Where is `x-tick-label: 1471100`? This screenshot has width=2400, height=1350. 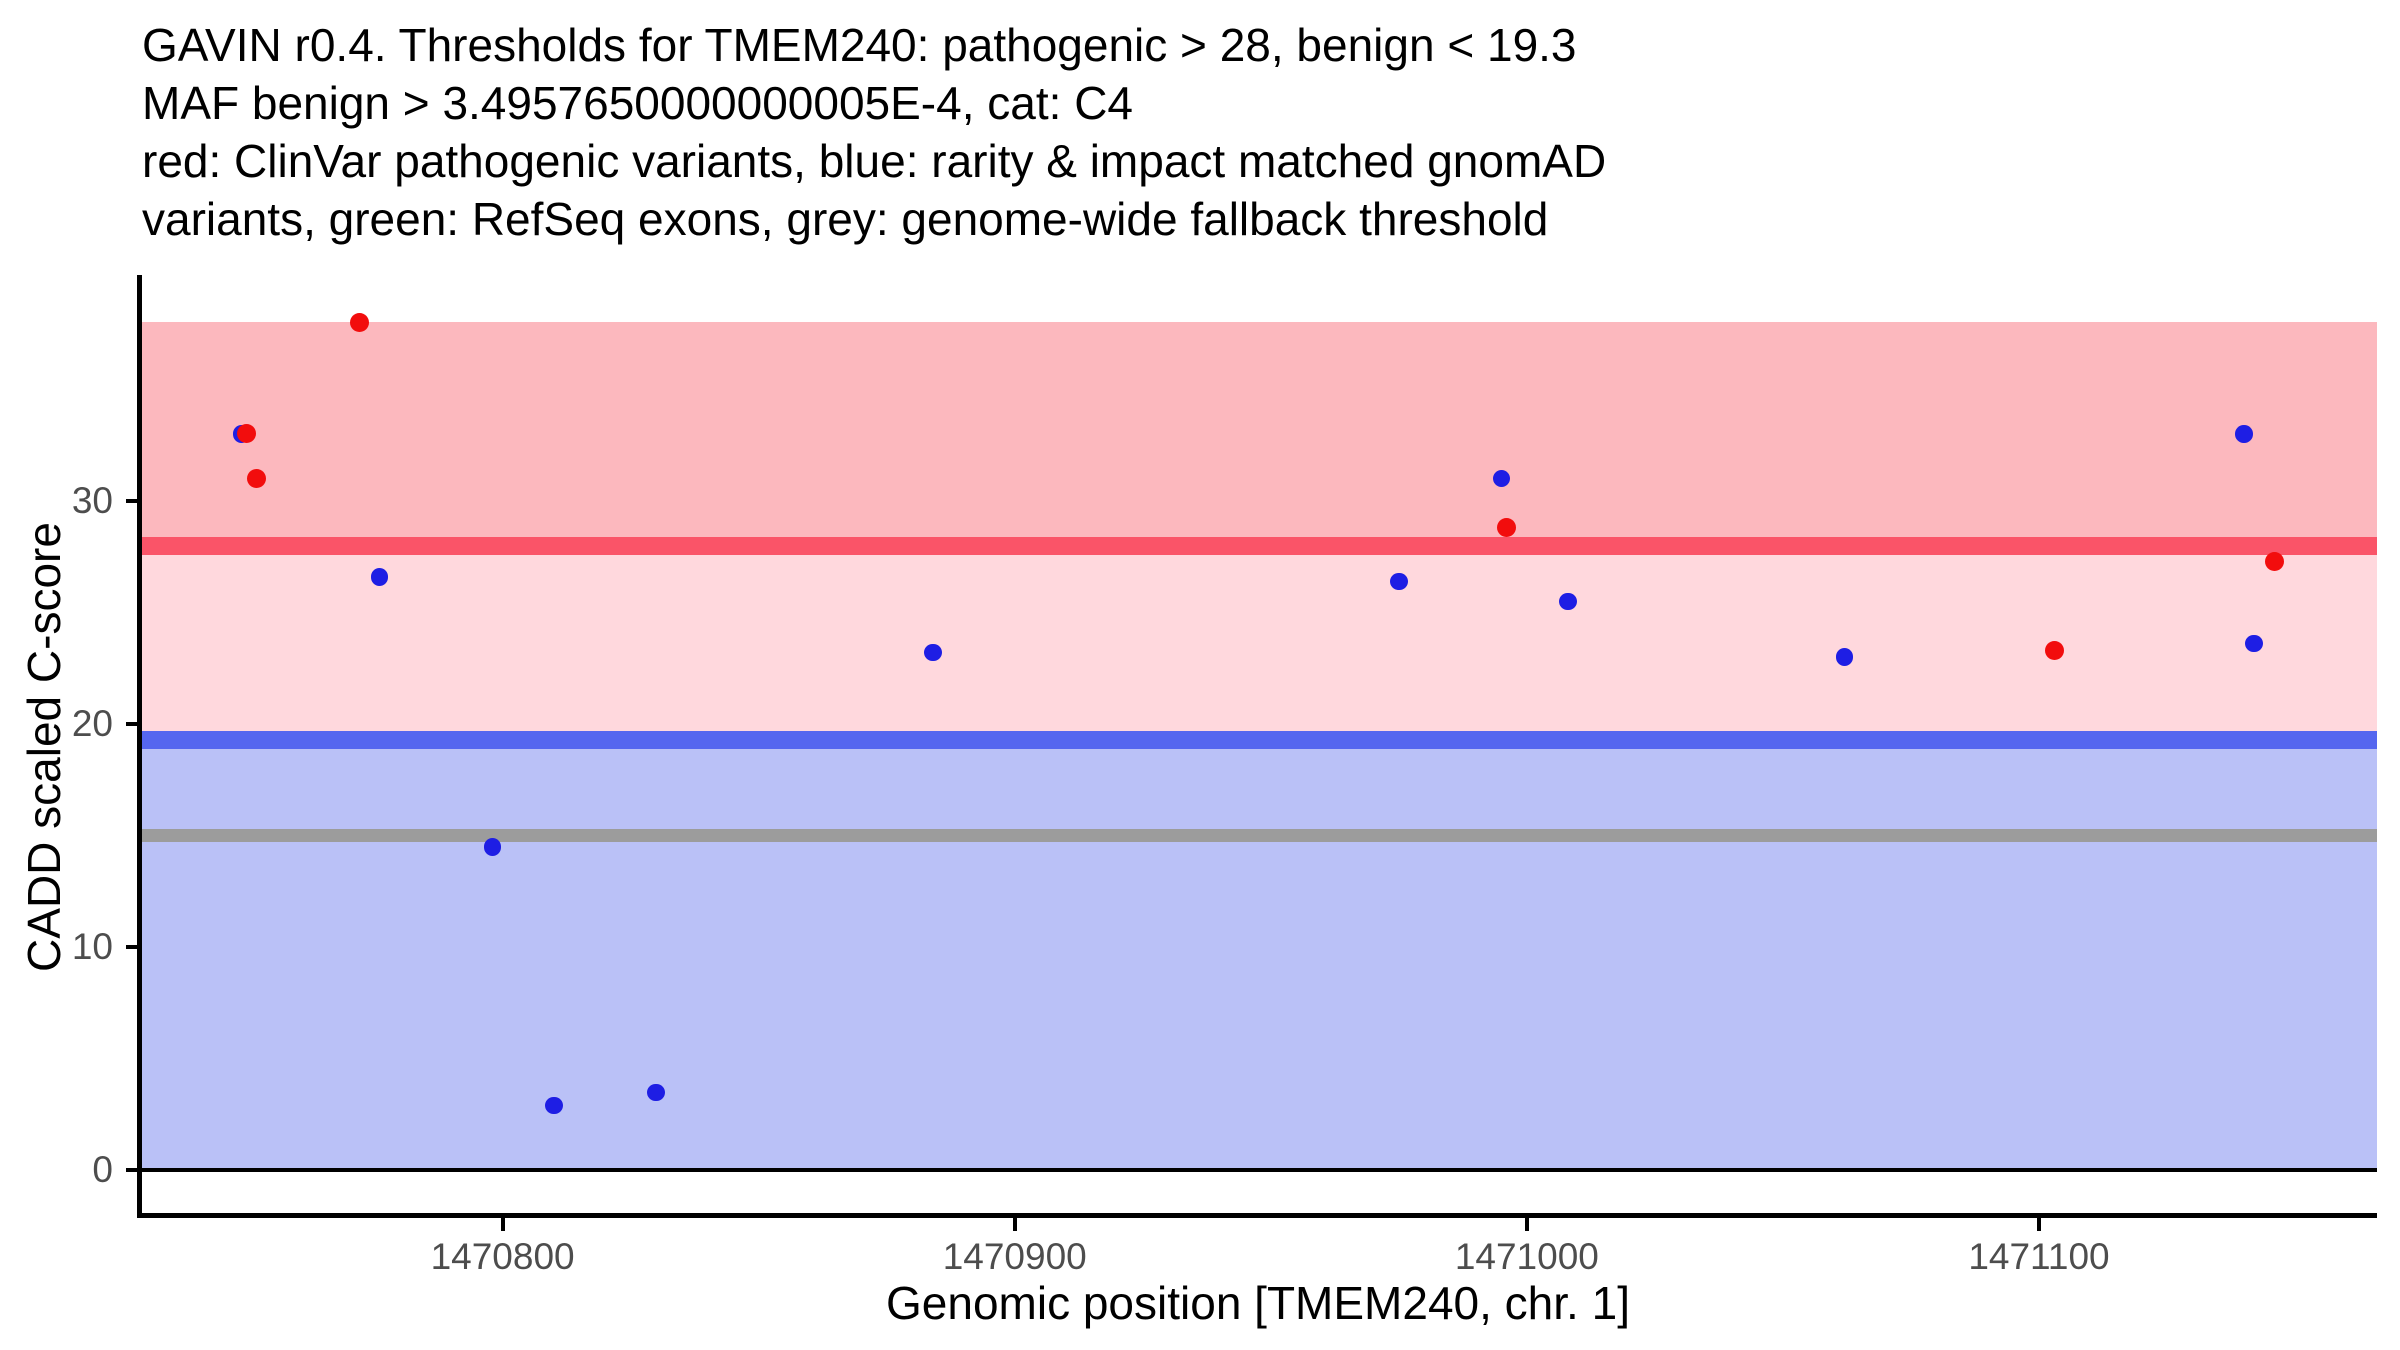
x-tick-label: 1471100 is located at coordinates (2039, 1256).